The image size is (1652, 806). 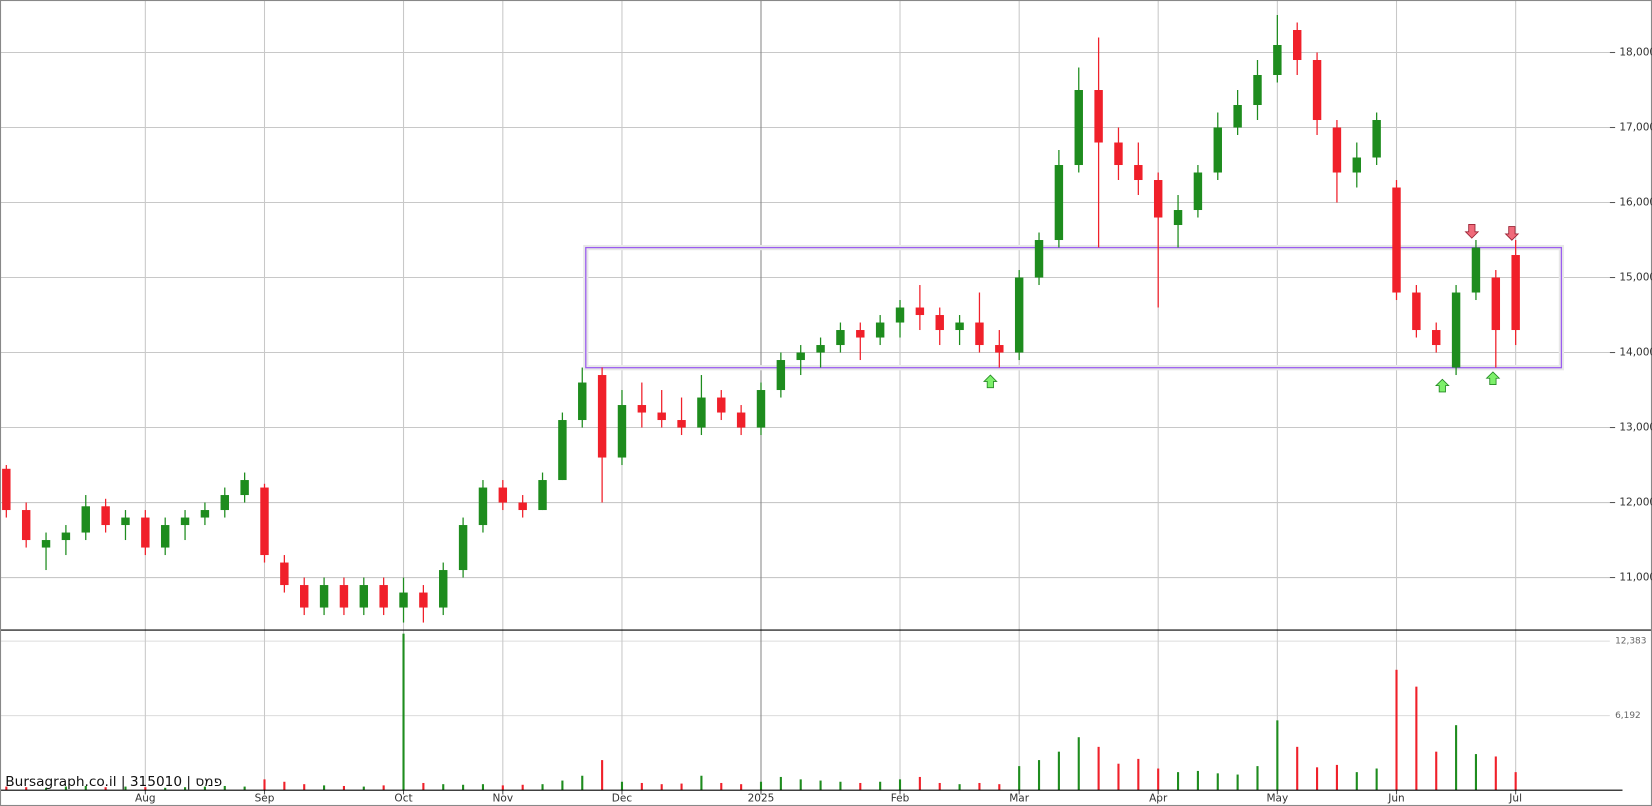 I want to click on up-arrow, so click(x=1493, y=378).